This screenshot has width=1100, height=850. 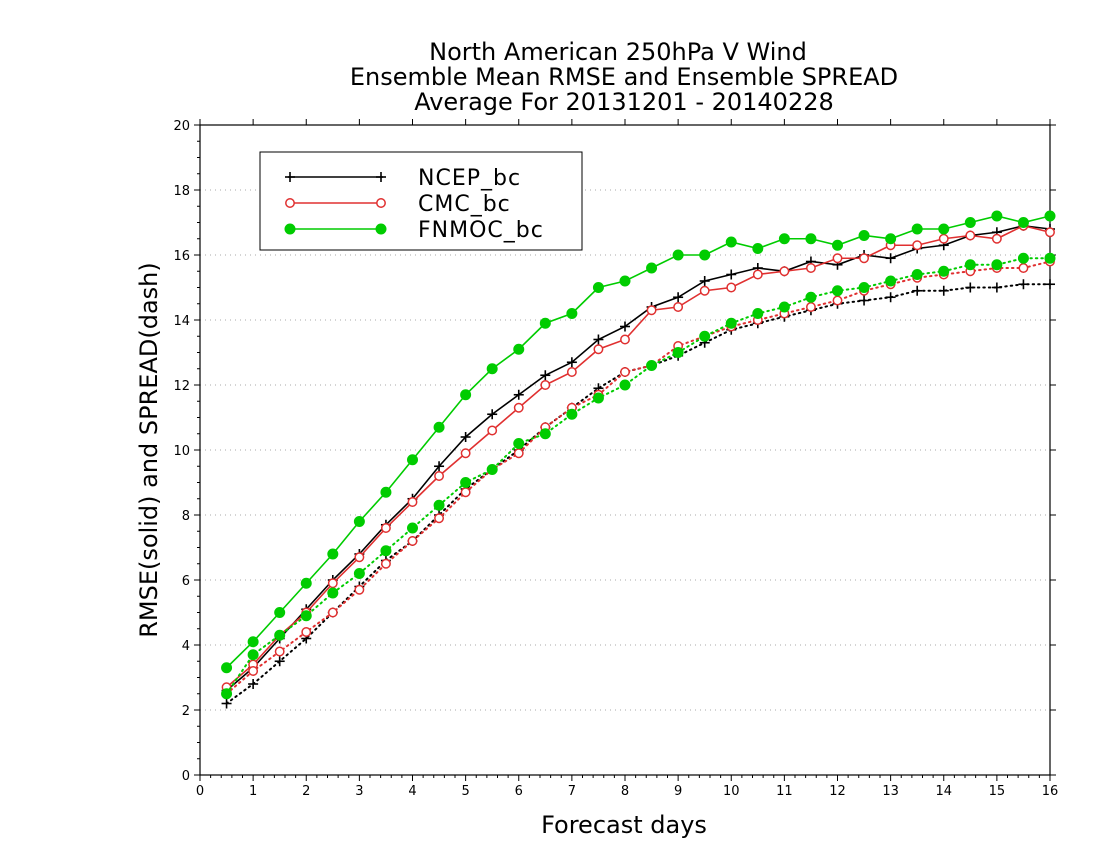 What do you see at coordinates (464, 204) in the screenshot?
I see `legend-label: CMC_bc` at bounding box center [464, 204].